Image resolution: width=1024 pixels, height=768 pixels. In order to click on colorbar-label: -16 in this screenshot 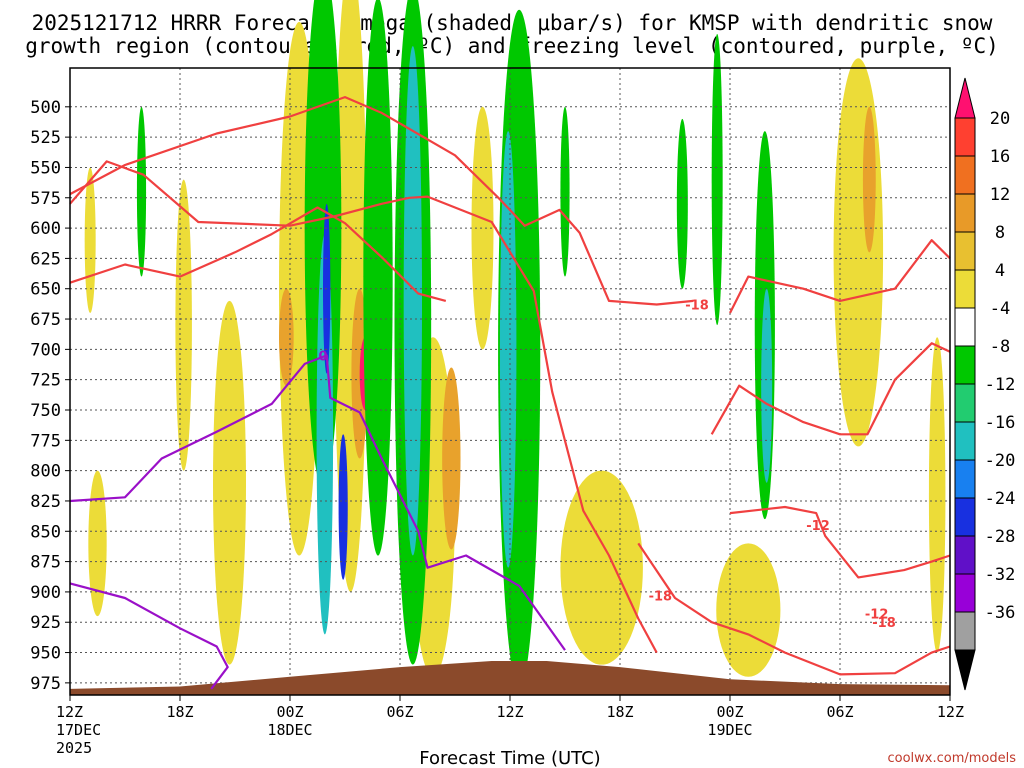, I will do `click(1000, 423)`.